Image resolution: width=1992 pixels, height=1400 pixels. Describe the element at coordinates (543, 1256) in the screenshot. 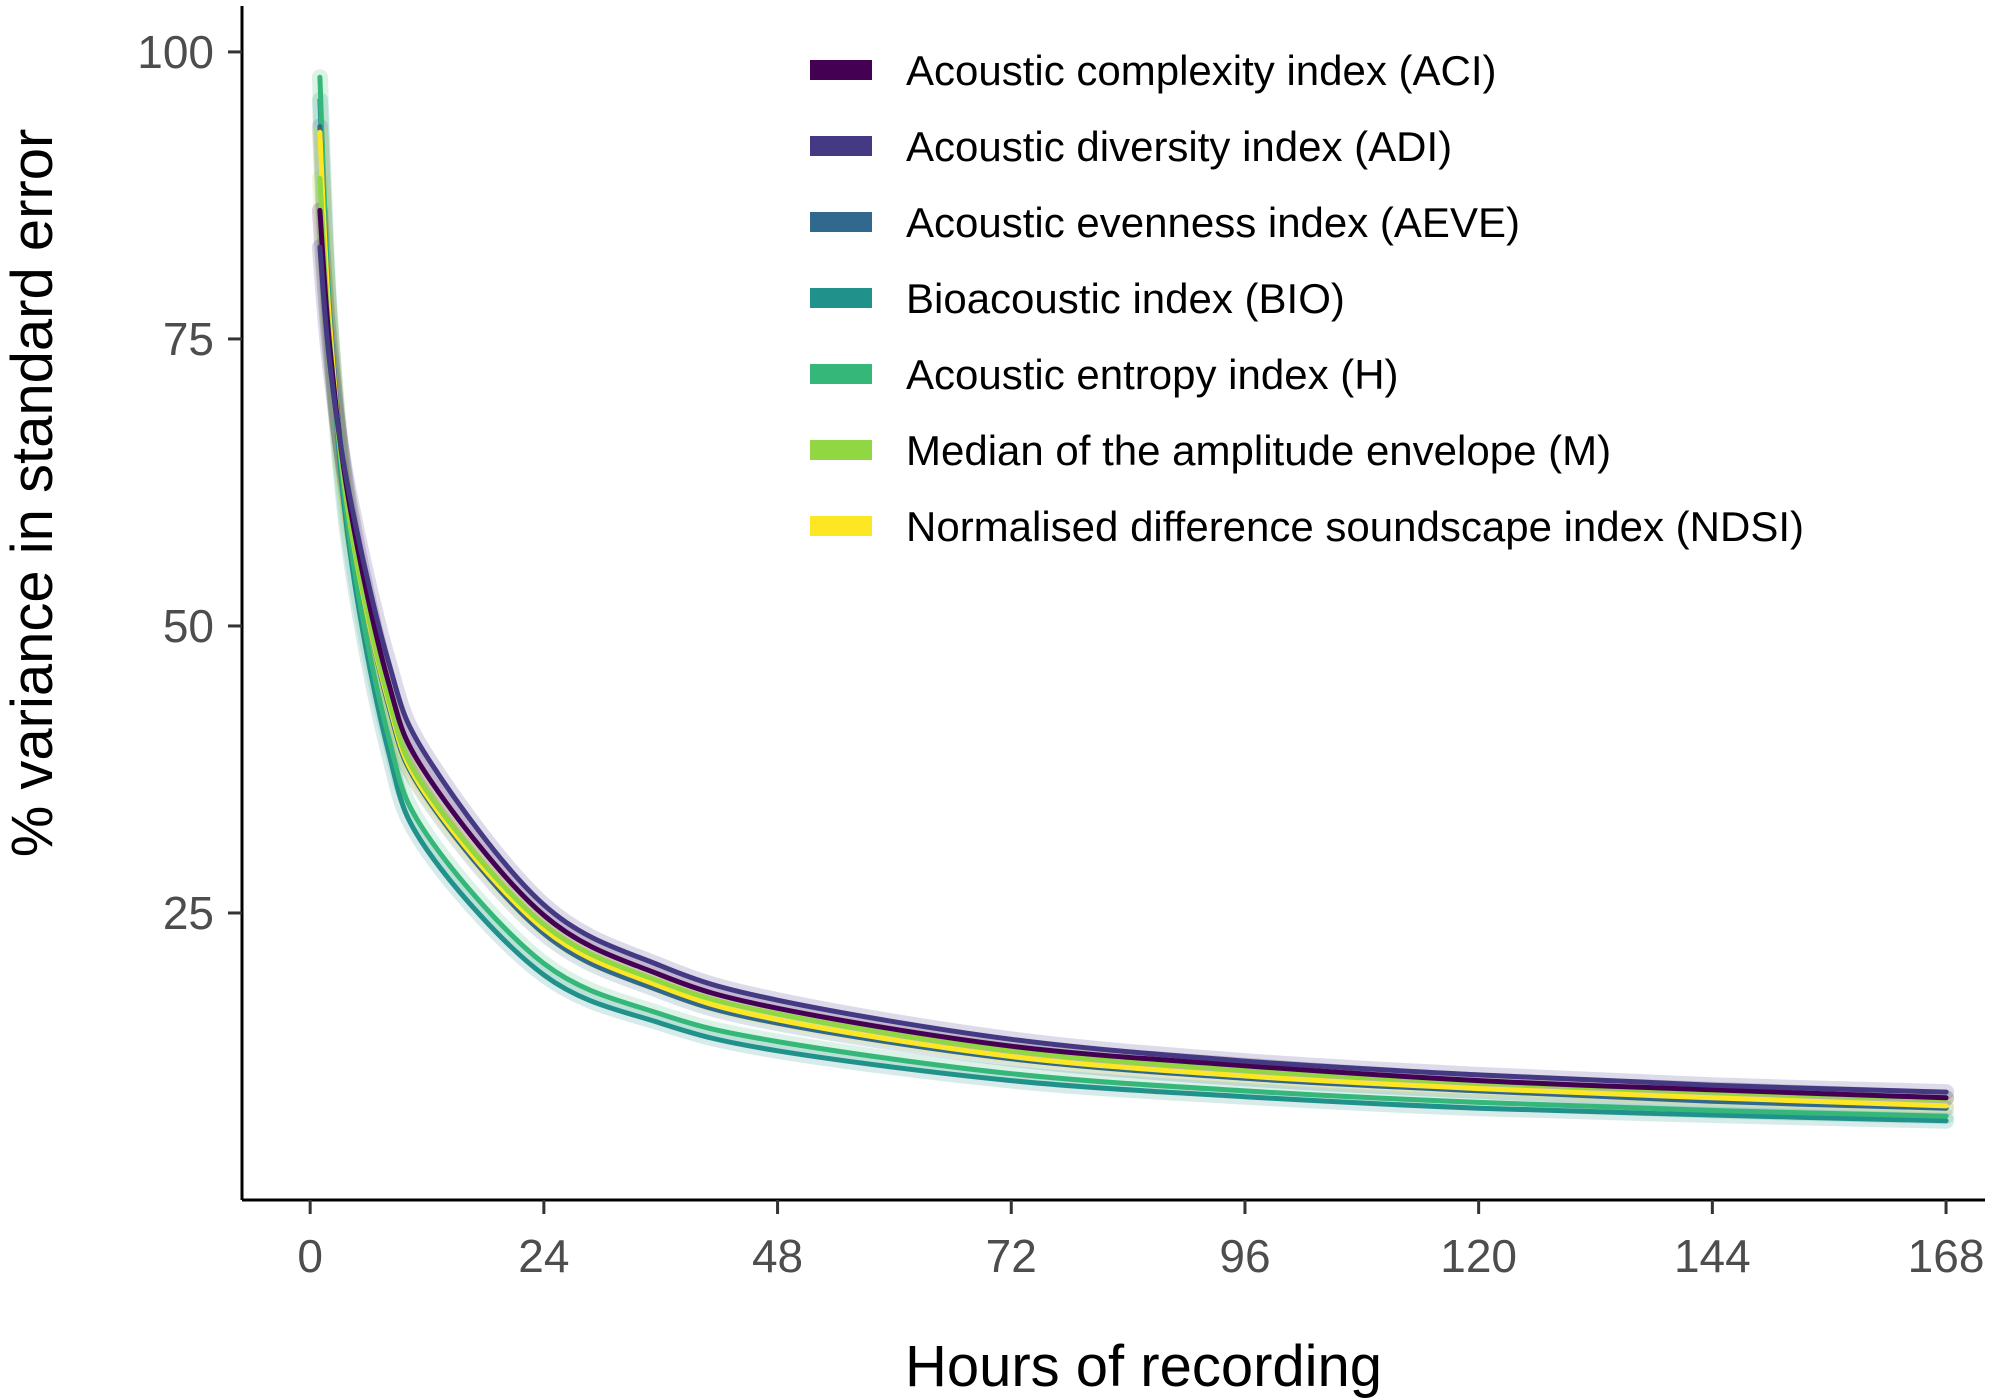

I see `x-tick-label: 24` at that location.